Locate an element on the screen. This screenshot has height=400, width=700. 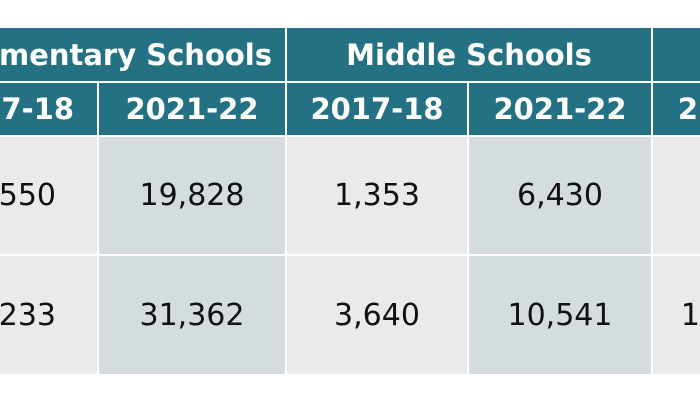
table-cell: 1 is located at coordinates (676, 315).